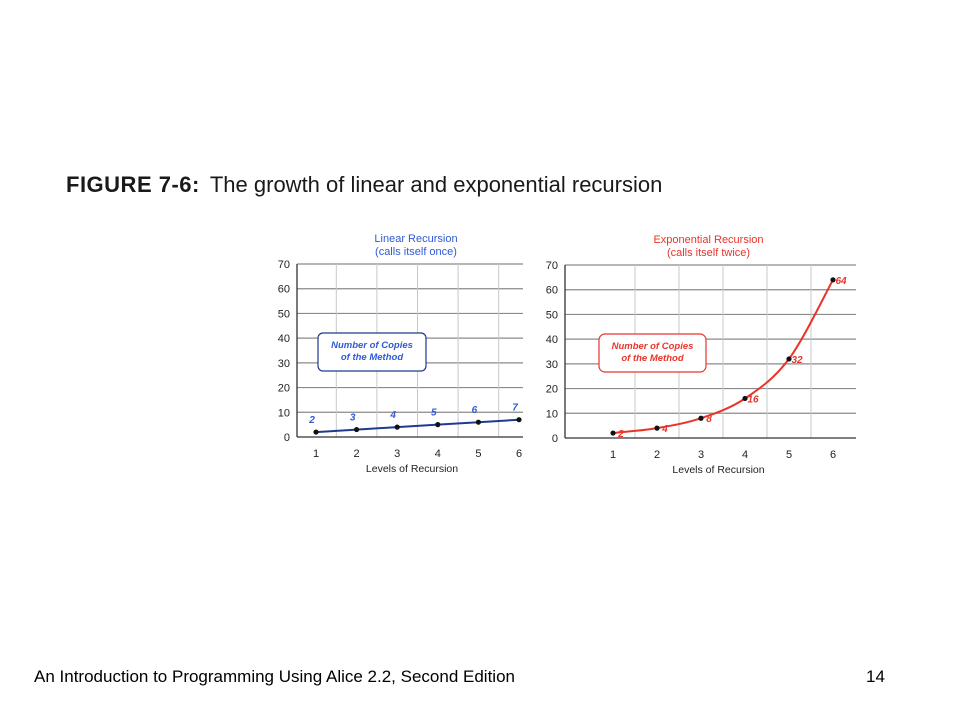 The image size is (960, 720). Describe the element at coordinates (708, 253) in the screenshot. I see `chart-subtitle: (calls itself twice)` at that location.